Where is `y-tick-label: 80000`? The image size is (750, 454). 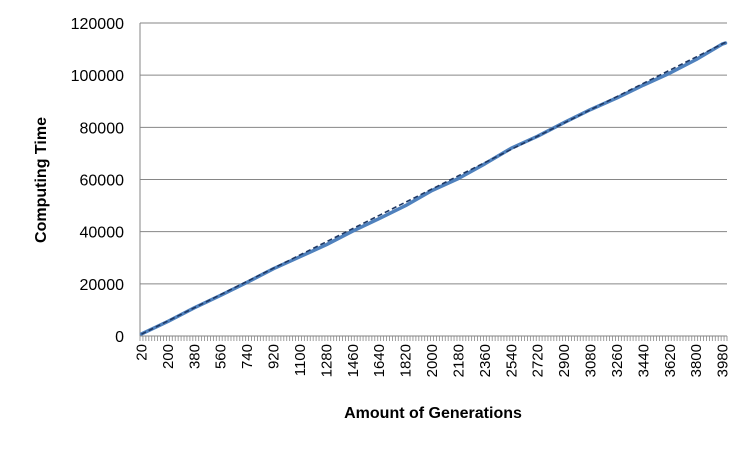
y-tick-label: 80000 is located at coordinates (102, 128).